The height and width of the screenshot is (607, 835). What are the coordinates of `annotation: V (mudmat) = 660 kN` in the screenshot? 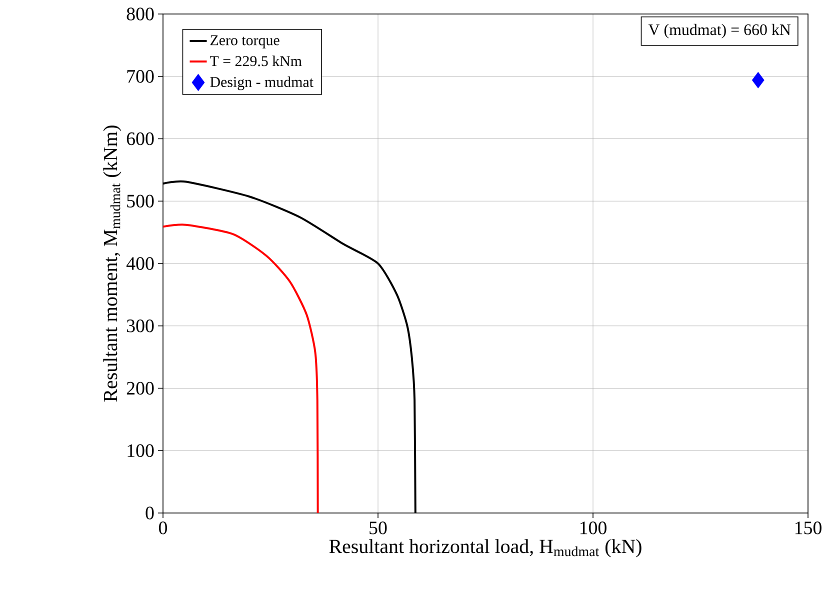 It's located at (719, 31).